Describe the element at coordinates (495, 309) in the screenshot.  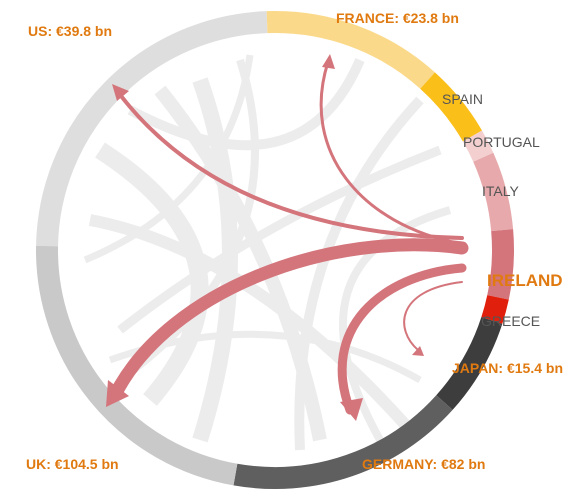
I see `arc-greece` at that location.